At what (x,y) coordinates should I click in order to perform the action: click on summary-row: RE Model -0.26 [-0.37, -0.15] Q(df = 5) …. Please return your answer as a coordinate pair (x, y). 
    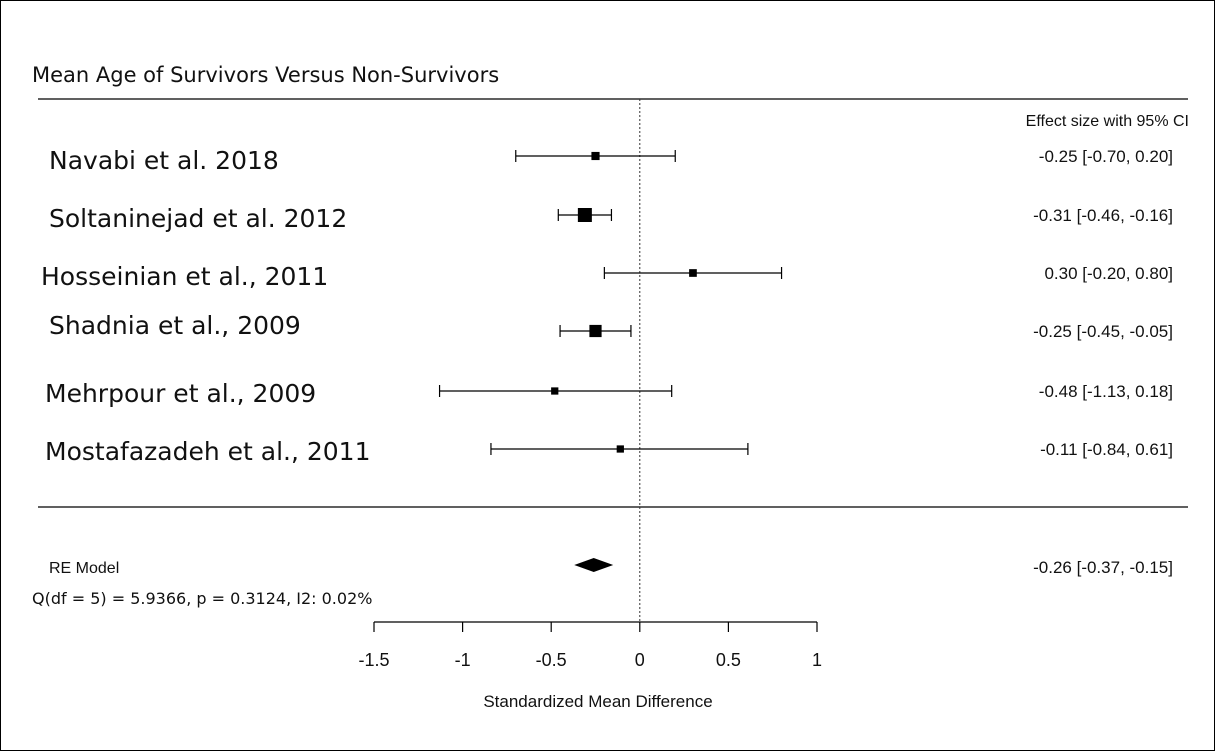
    Looking at the image, I should click on (602, 583).